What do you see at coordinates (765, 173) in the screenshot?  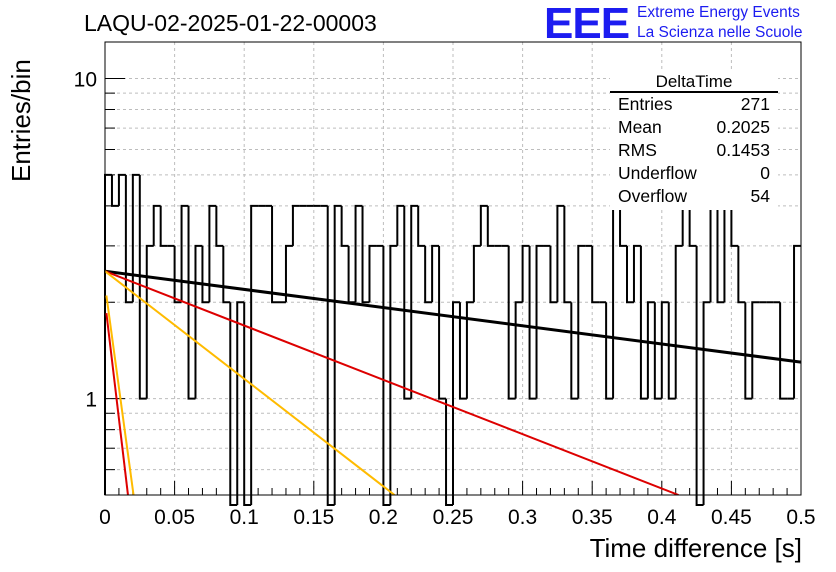 I see `stats-value: 0` at bounding box center [765, 173].